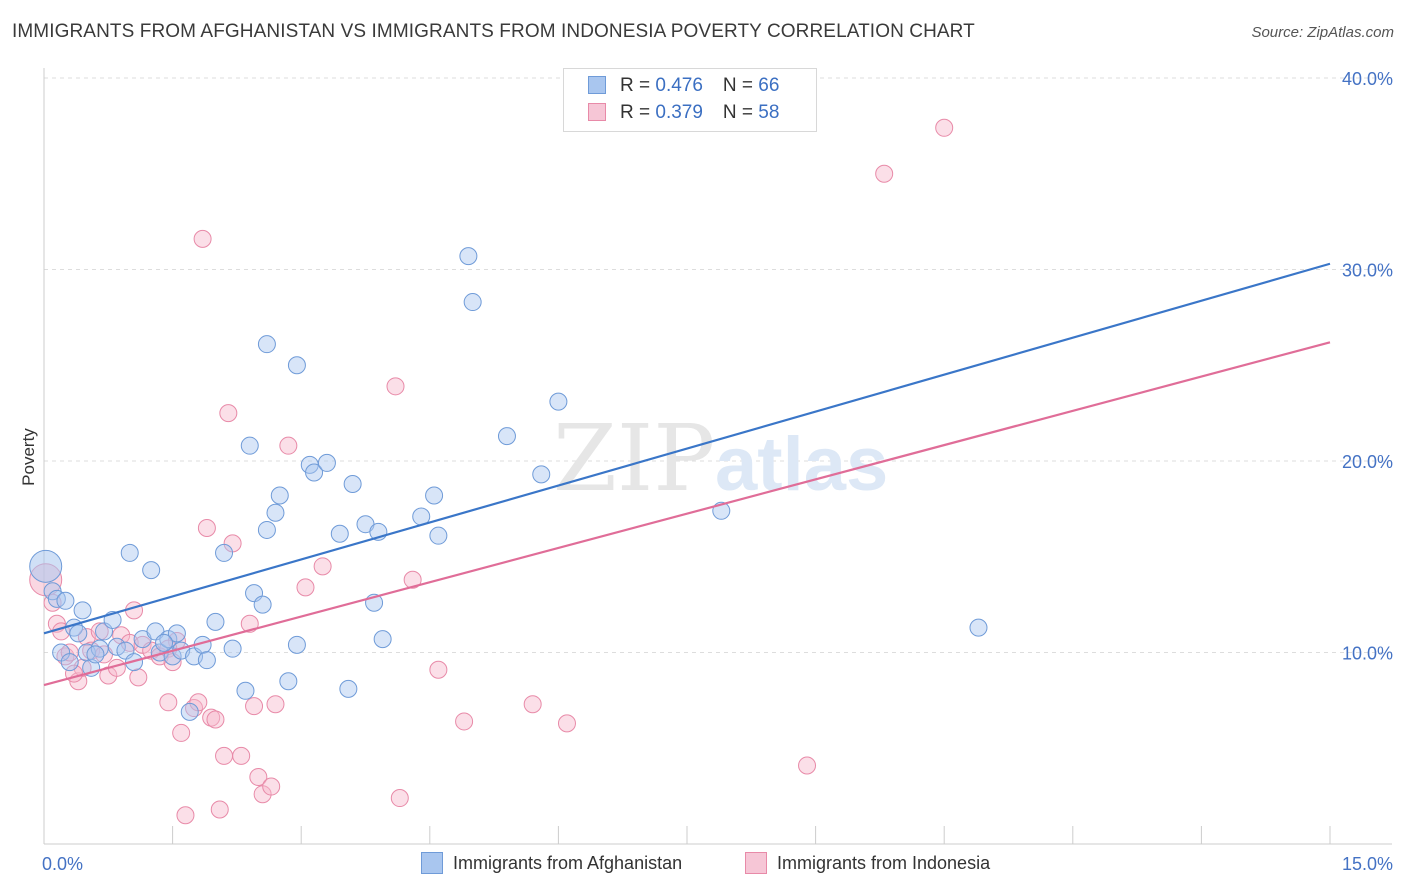  What do you see at coordinates (756, 863) in the screenshot?
I see `bottom-legend-swatch-pink` at bounding box center [756, 863].